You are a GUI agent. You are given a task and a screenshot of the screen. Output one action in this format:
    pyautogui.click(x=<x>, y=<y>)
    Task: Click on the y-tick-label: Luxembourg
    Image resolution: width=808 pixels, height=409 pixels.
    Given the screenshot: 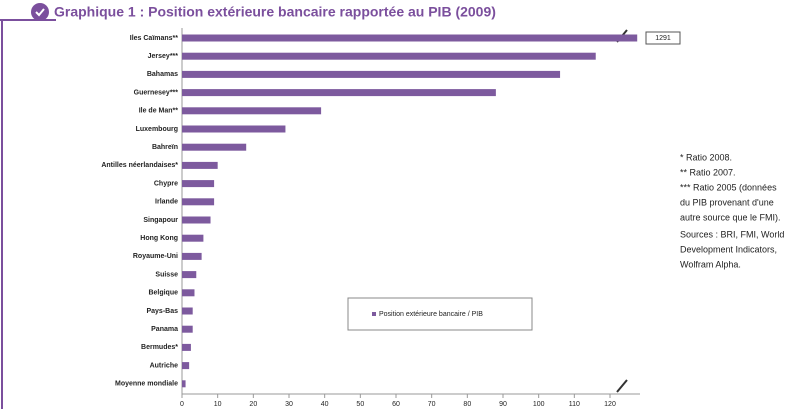 What is the action you would take?
    pyautogui.click(x=157, y=129)
    